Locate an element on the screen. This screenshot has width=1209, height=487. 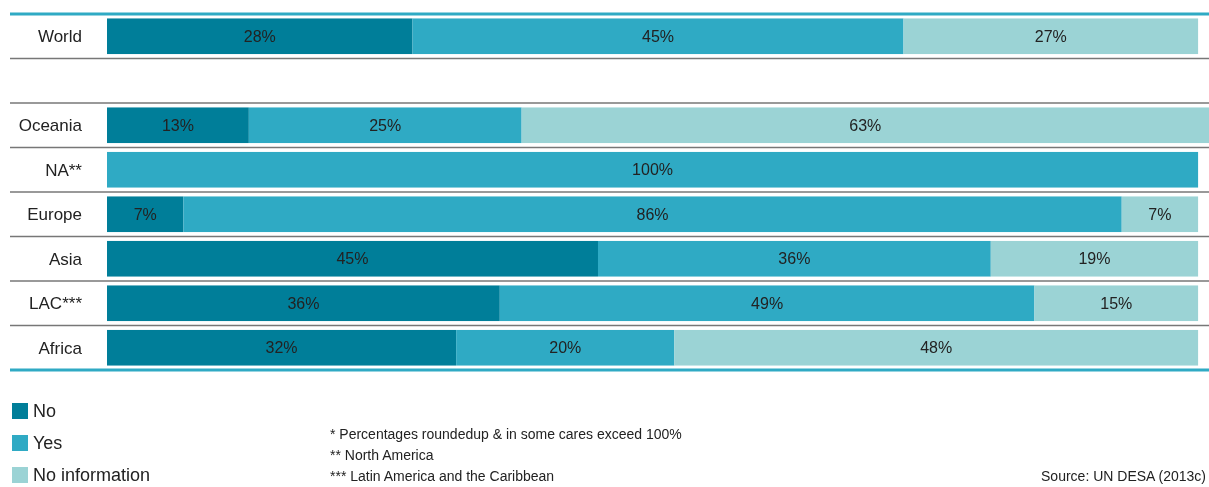
data-label: 100% is located at coordinates (653, 170).